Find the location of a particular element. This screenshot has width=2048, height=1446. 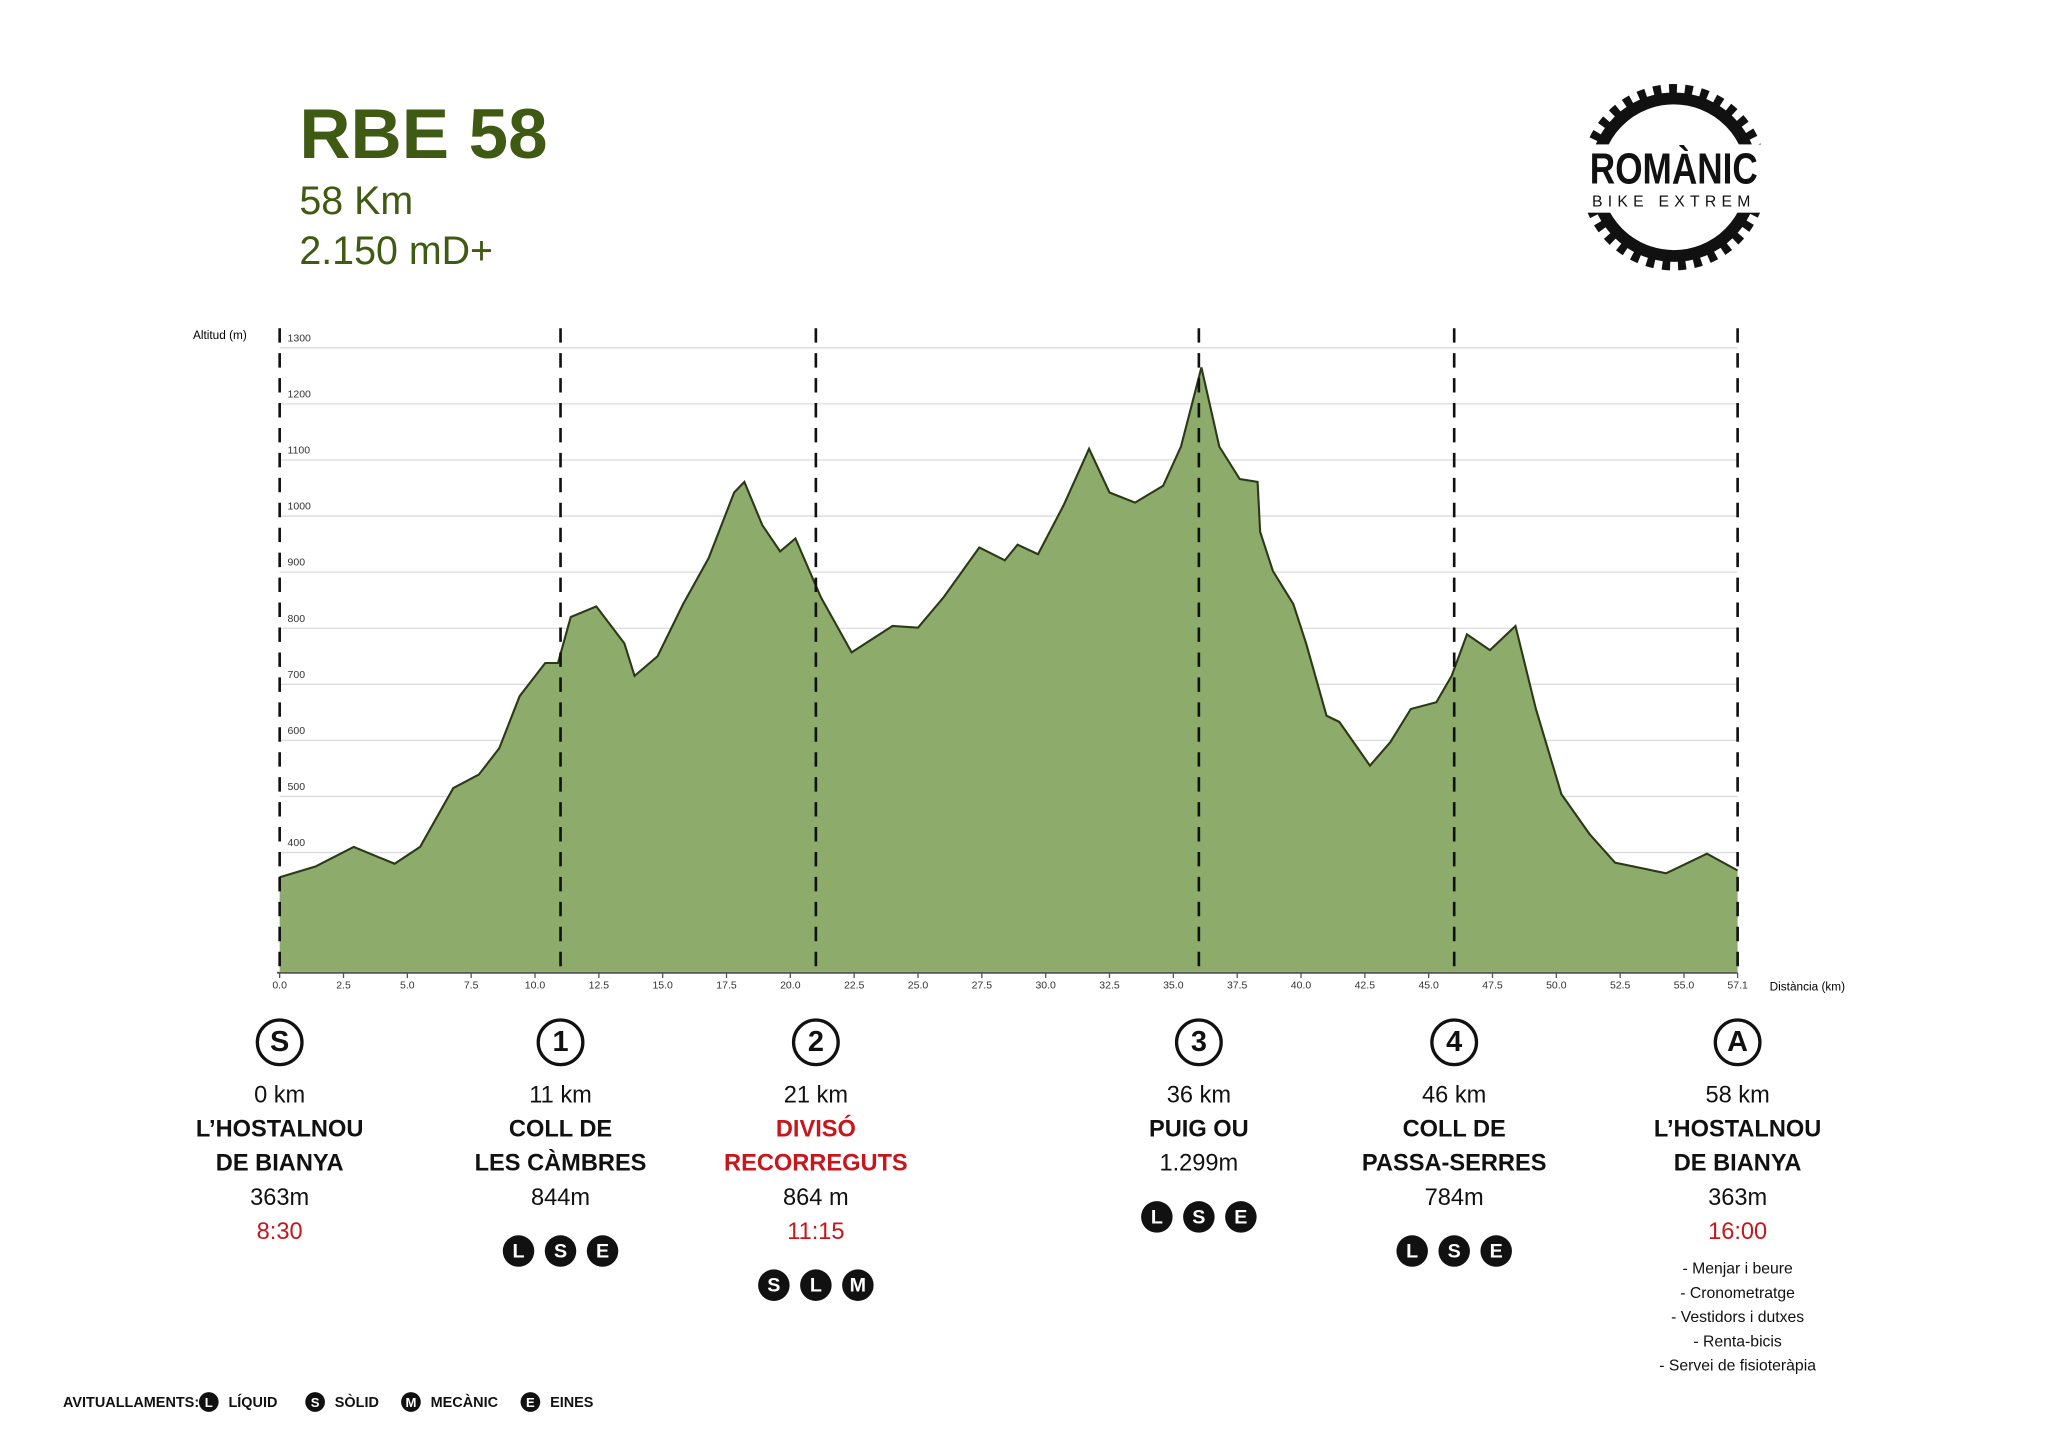

checkpoint-icon-label: 3 is located at coordinates (1199, 1042).